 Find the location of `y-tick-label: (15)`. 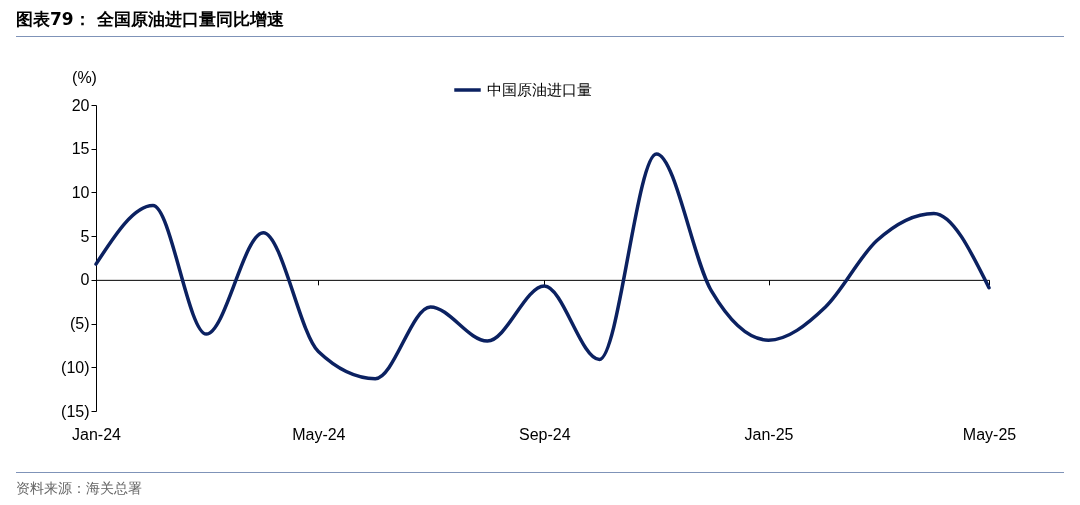

y-tick-label: (15) is located at coordinates (75, 411).